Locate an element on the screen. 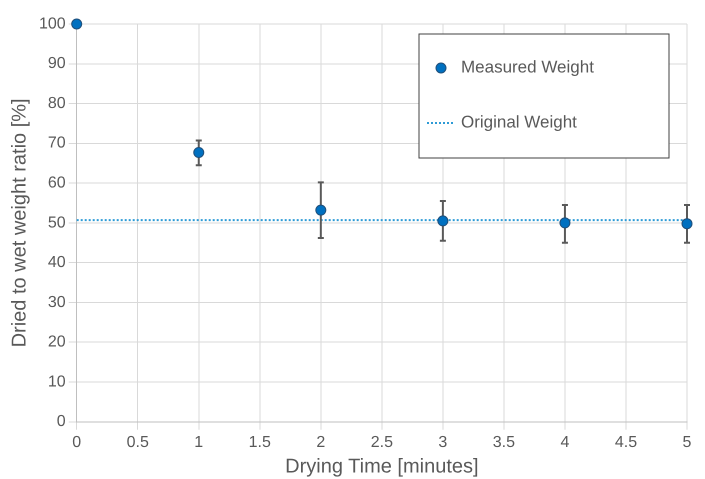 This screenshot has height=479, width=705. x-tick-label: 1 is located at coordinates (199, 442).